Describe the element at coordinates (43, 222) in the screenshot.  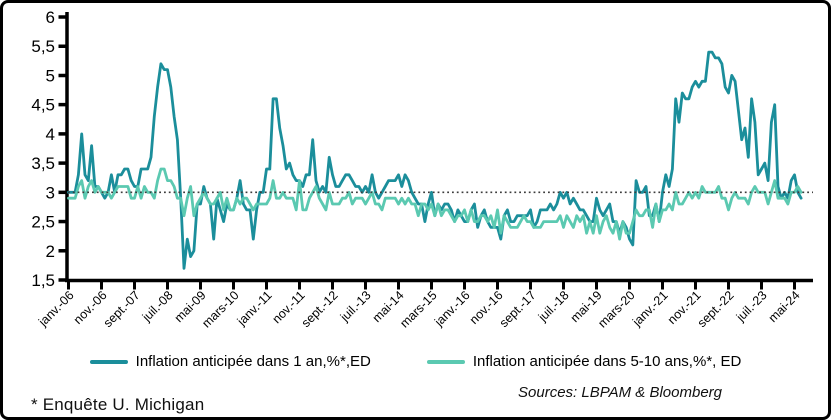
I see `y-tick-label: 2,5` at that location.